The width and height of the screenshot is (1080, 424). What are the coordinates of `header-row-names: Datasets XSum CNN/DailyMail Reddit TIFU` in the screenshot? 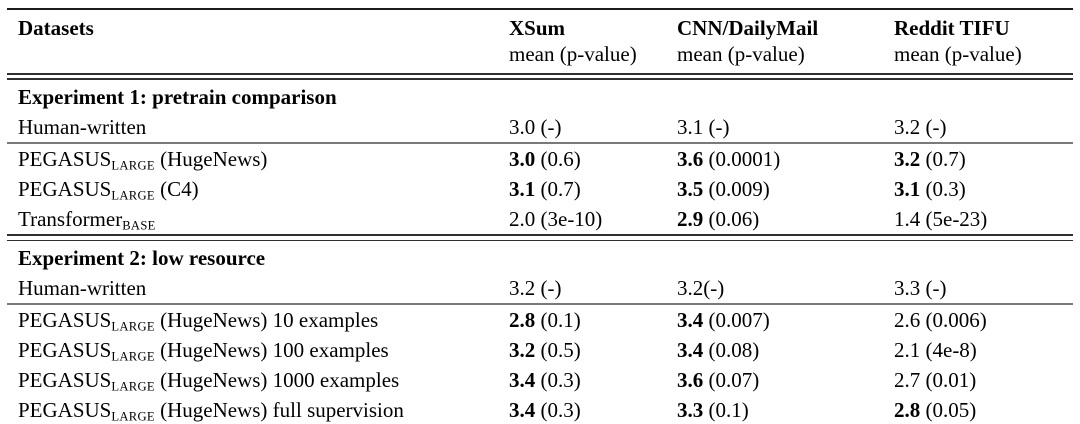 It's located at (540, 25).